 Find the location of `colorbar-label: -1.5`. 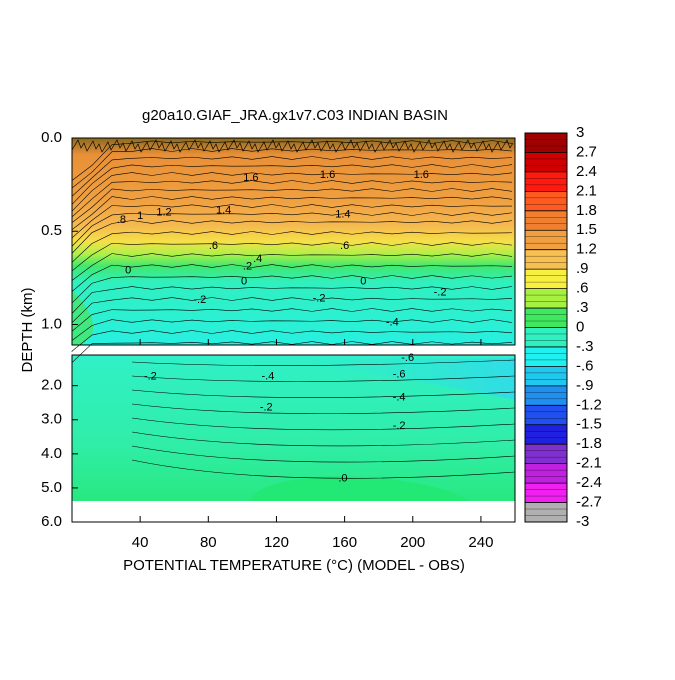

colorbar-label: -1.5 is located at coordinates (589, 424).